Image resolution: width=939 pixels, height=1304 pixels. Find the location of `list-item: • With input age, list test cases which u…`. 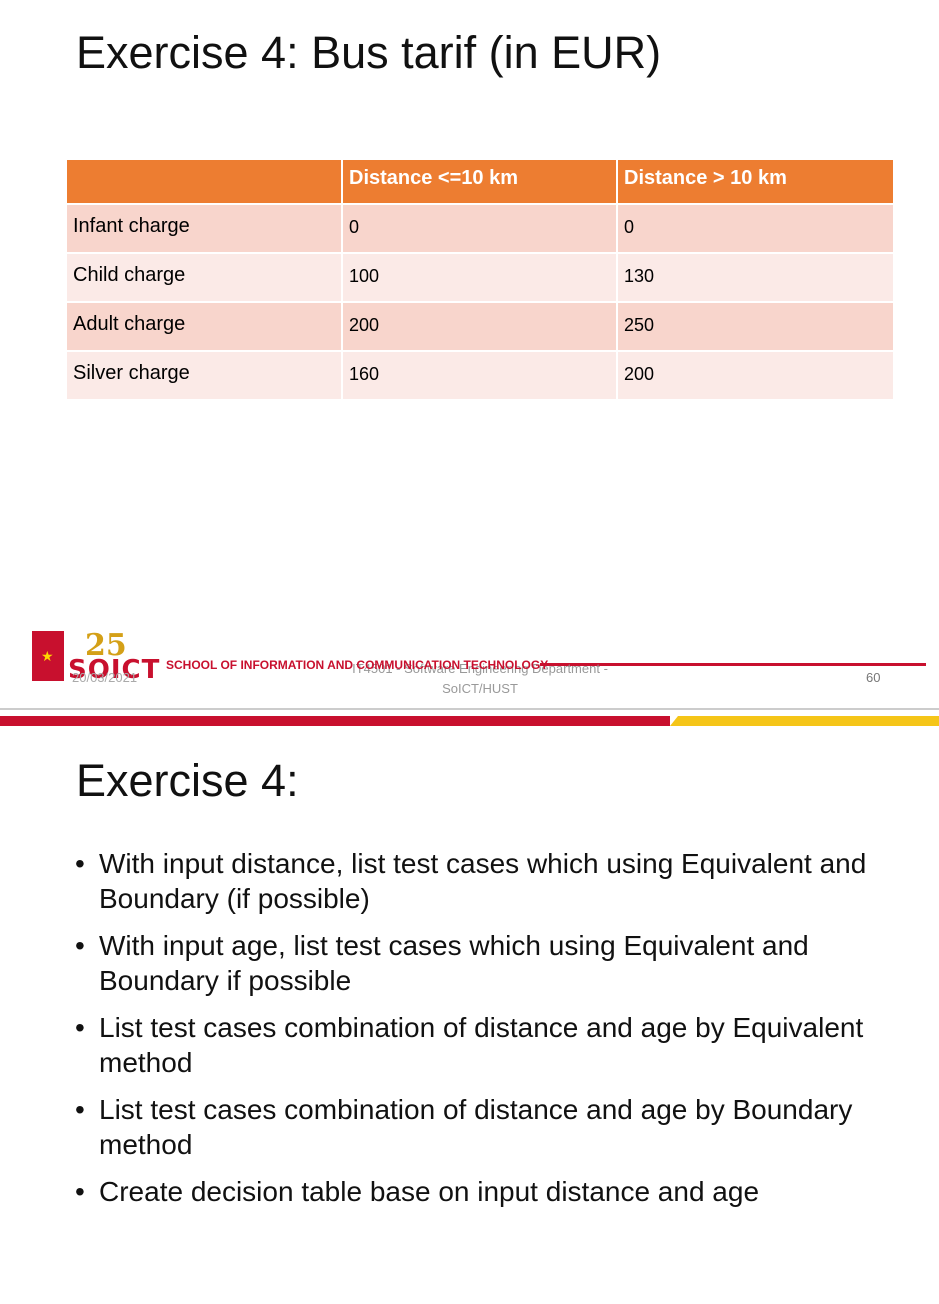

list-item: • With input age, list test cases which u… is located at coordinates (475, 963).